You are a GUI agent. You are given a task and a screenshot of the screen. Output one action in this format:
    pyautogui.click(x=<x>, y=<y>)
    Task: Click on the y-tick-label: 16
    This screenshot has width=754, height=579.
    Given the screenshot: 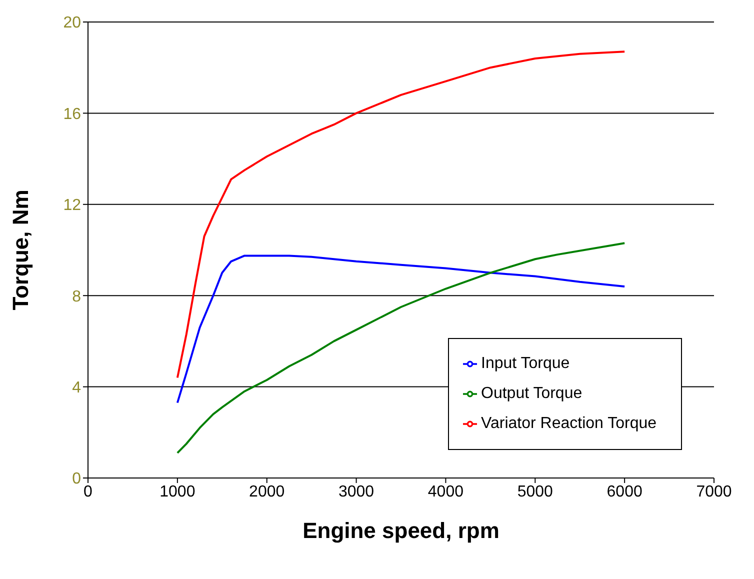 What is the action you would take?
    pyautogui.click(x=72, y=114)
    